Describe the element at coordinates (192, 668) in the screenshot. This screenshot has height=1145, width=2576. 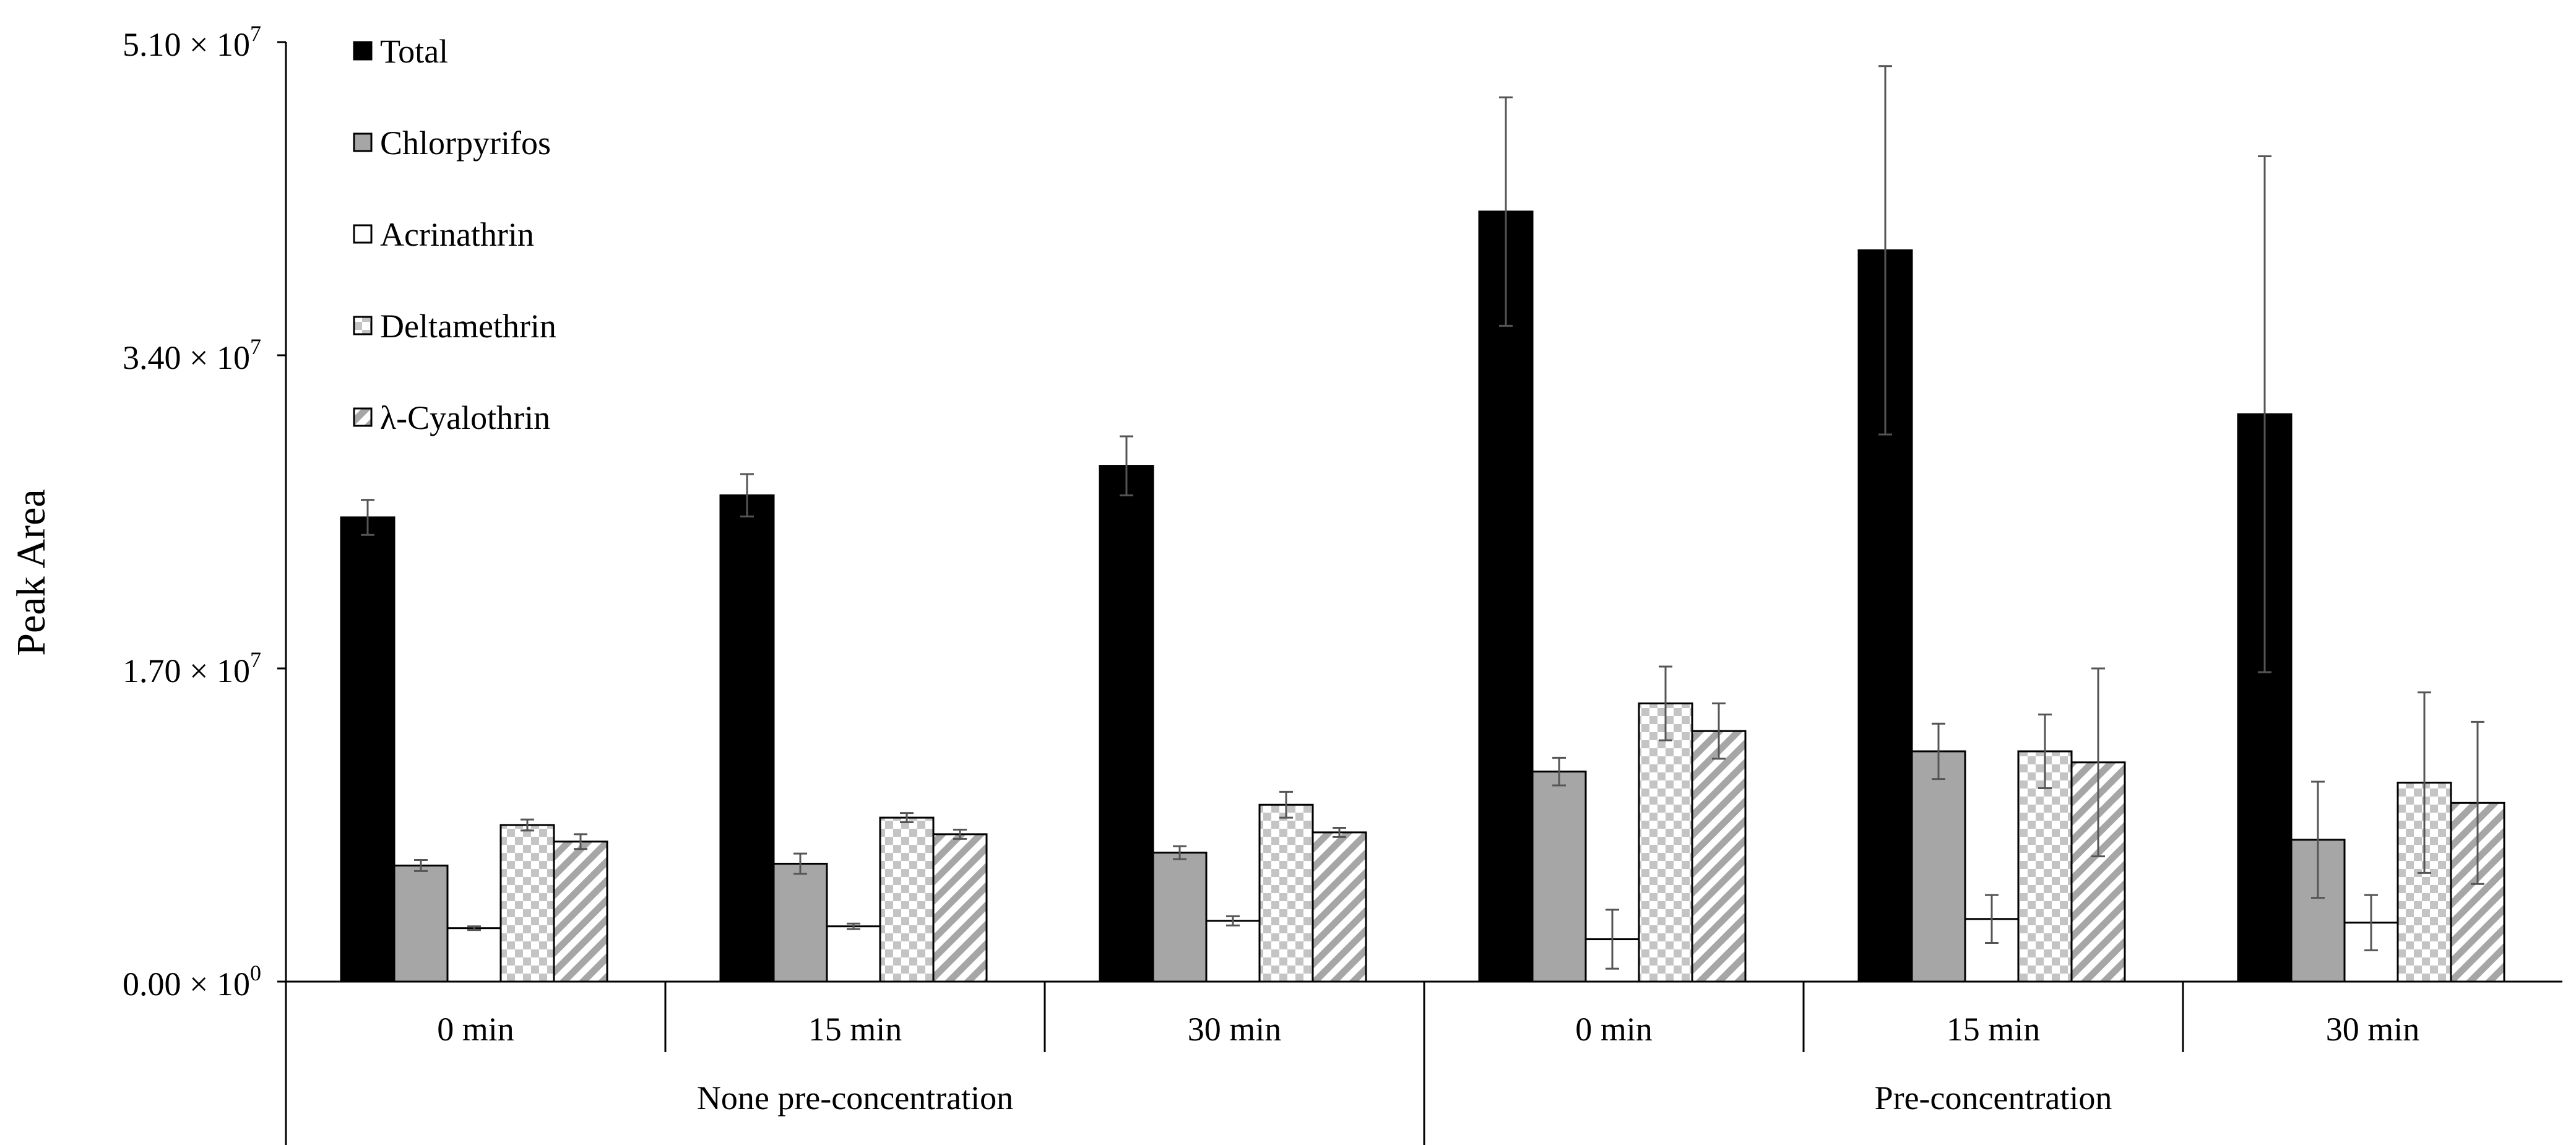
I see `y-tick-label: 1.70 × 10⁷` at that location.